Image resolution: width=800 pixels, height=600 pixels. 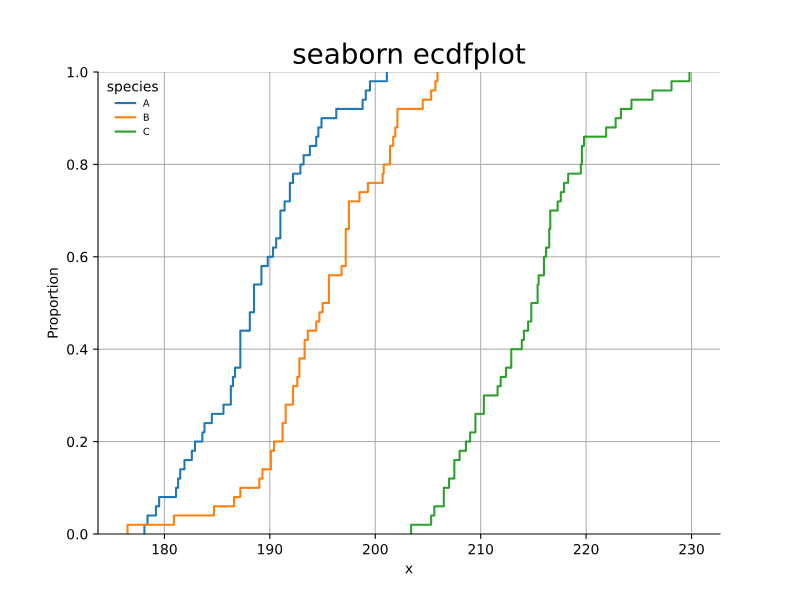 I want to click on legend-label: C, so click(x=146, y=132).